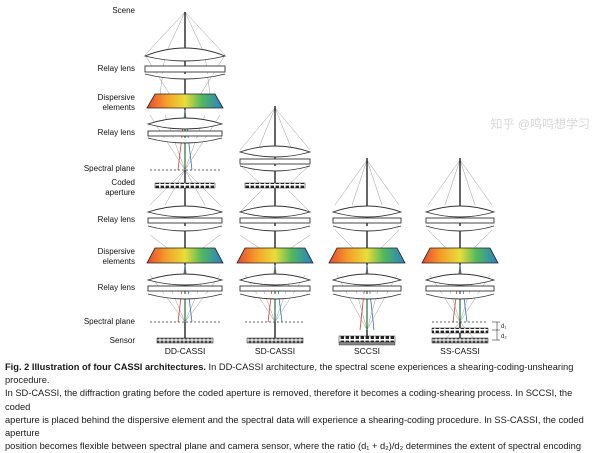 This screenshot has height=453, width=600. Describe the element at coordinates (275, 255) in the screenshot. I see `sdcassi-dispersive-element` at that location.